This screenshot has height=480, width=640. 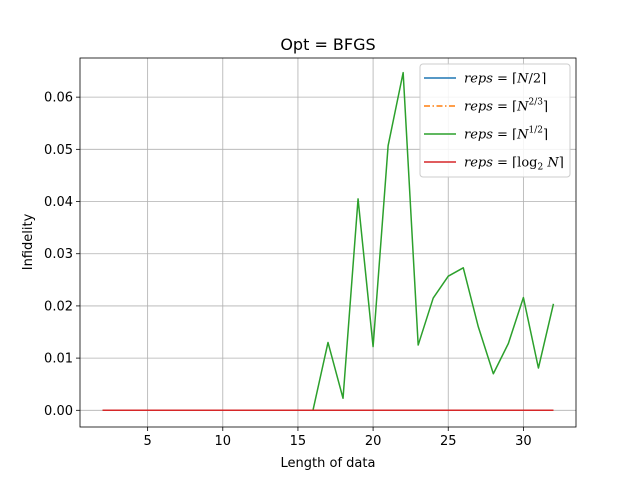 What do you see at coordinates (58, 98) in the screenshot?
I see `y-tick-label: 0.06` at bounding box center [58, 98].